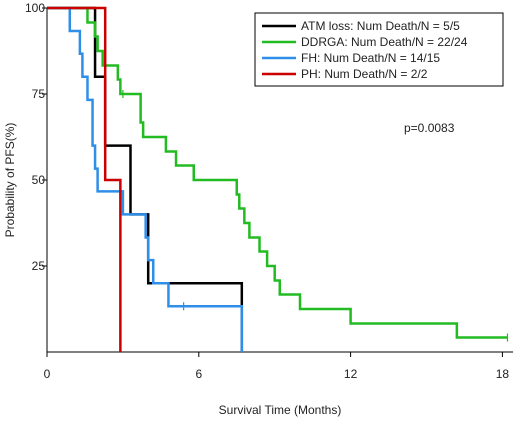 The image size is (527, 424). What do you see at coordinates (429, 128) in the screenshot?
I see `p-value-annotation: p=0.0083` at bounding box center [429, 128].